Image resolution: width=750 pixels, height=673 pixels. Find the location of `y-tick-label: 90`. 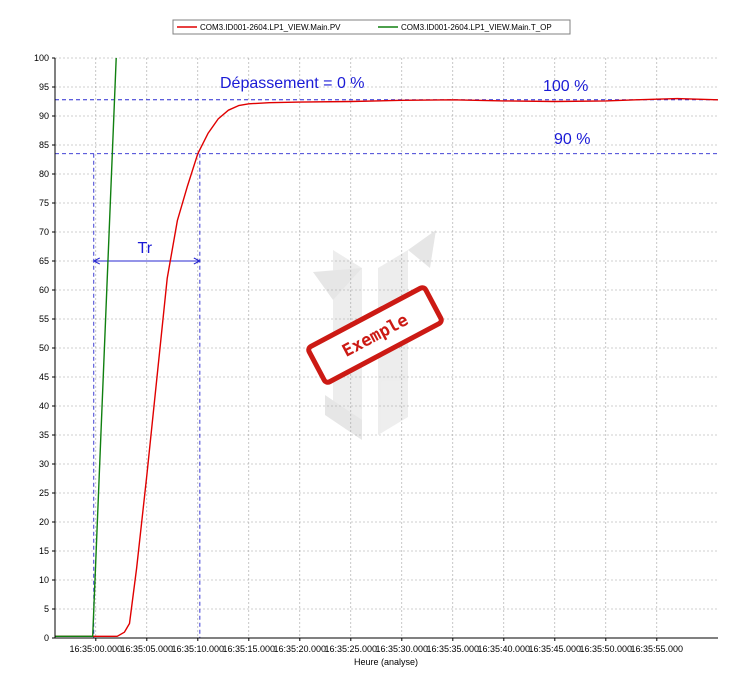

y-tick-label: 90 is located at coordinates (44, 116).